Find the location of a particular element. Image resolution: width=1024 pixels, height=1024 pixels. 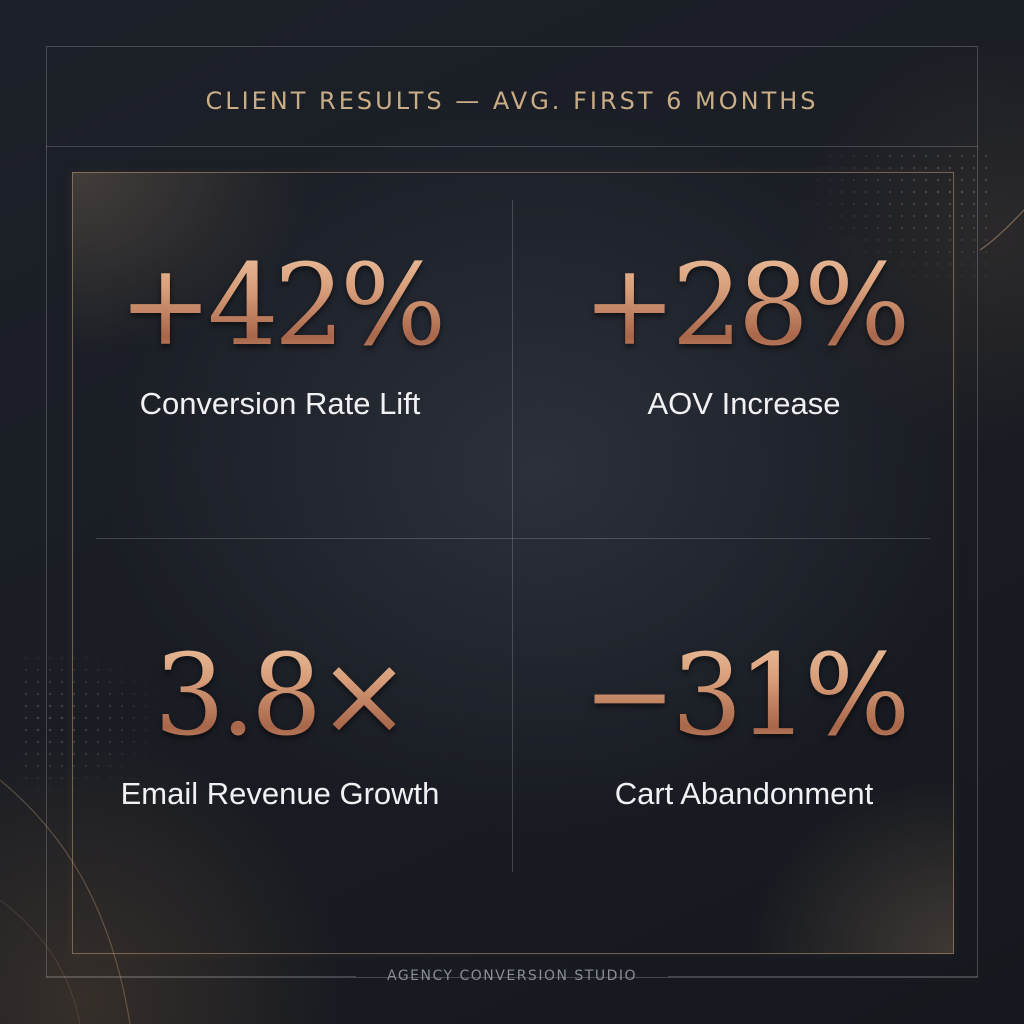

page-title: CLIENT RESULTS — AVG. FIRST 6 MONTHS is located at coordinates (512, 101).